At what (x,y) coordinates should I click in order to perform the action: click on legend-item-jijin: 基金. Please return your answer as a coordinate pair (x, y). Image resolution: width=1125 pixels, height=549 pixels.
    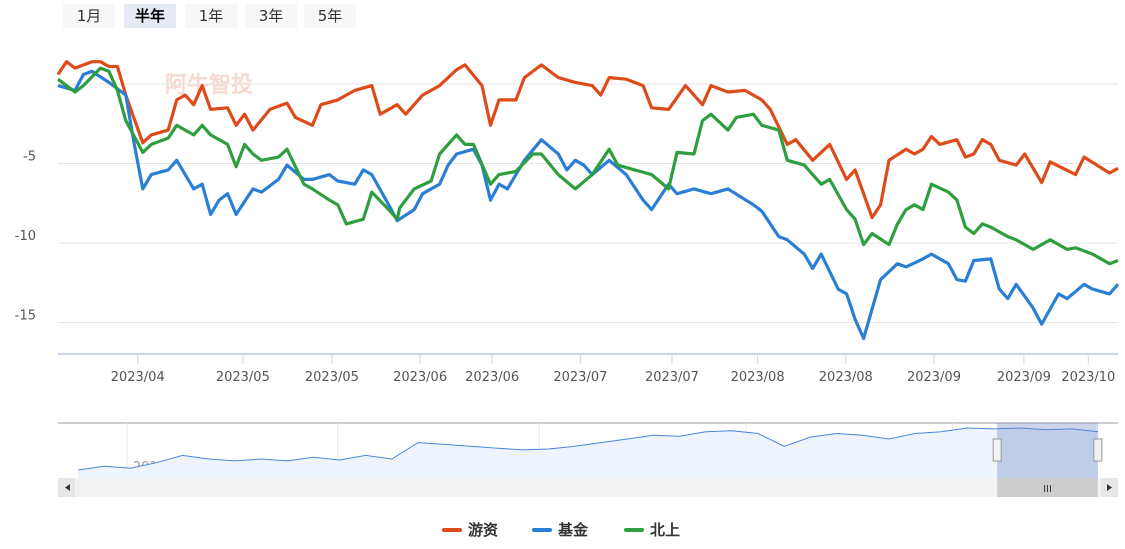
    Looking at the image, I should click on (560, 529).